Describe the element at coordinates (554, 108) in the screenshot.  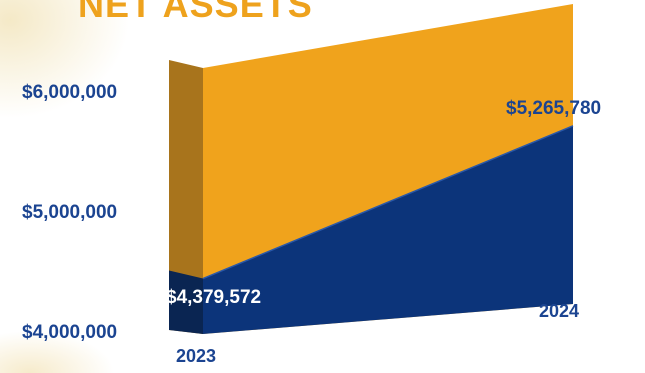
I see `data-label-2024: $5,265,780` at that location.